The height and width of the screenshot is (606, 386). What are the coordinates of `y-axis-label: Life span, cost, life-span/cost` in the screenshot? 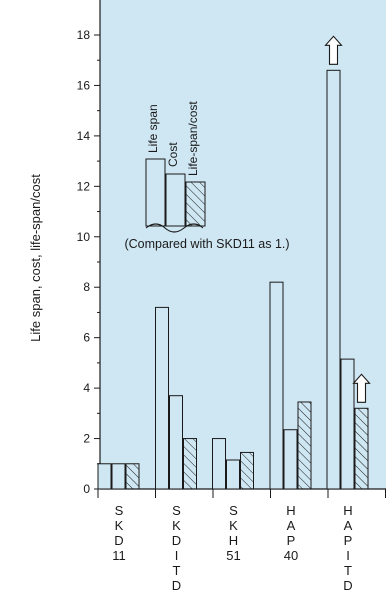 It's located at (35, 258).